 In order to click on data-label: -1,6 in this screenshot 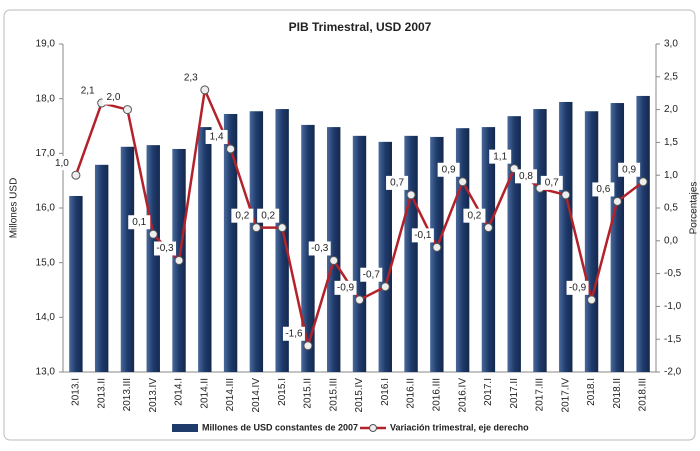, I will do `click(294, 333)`.